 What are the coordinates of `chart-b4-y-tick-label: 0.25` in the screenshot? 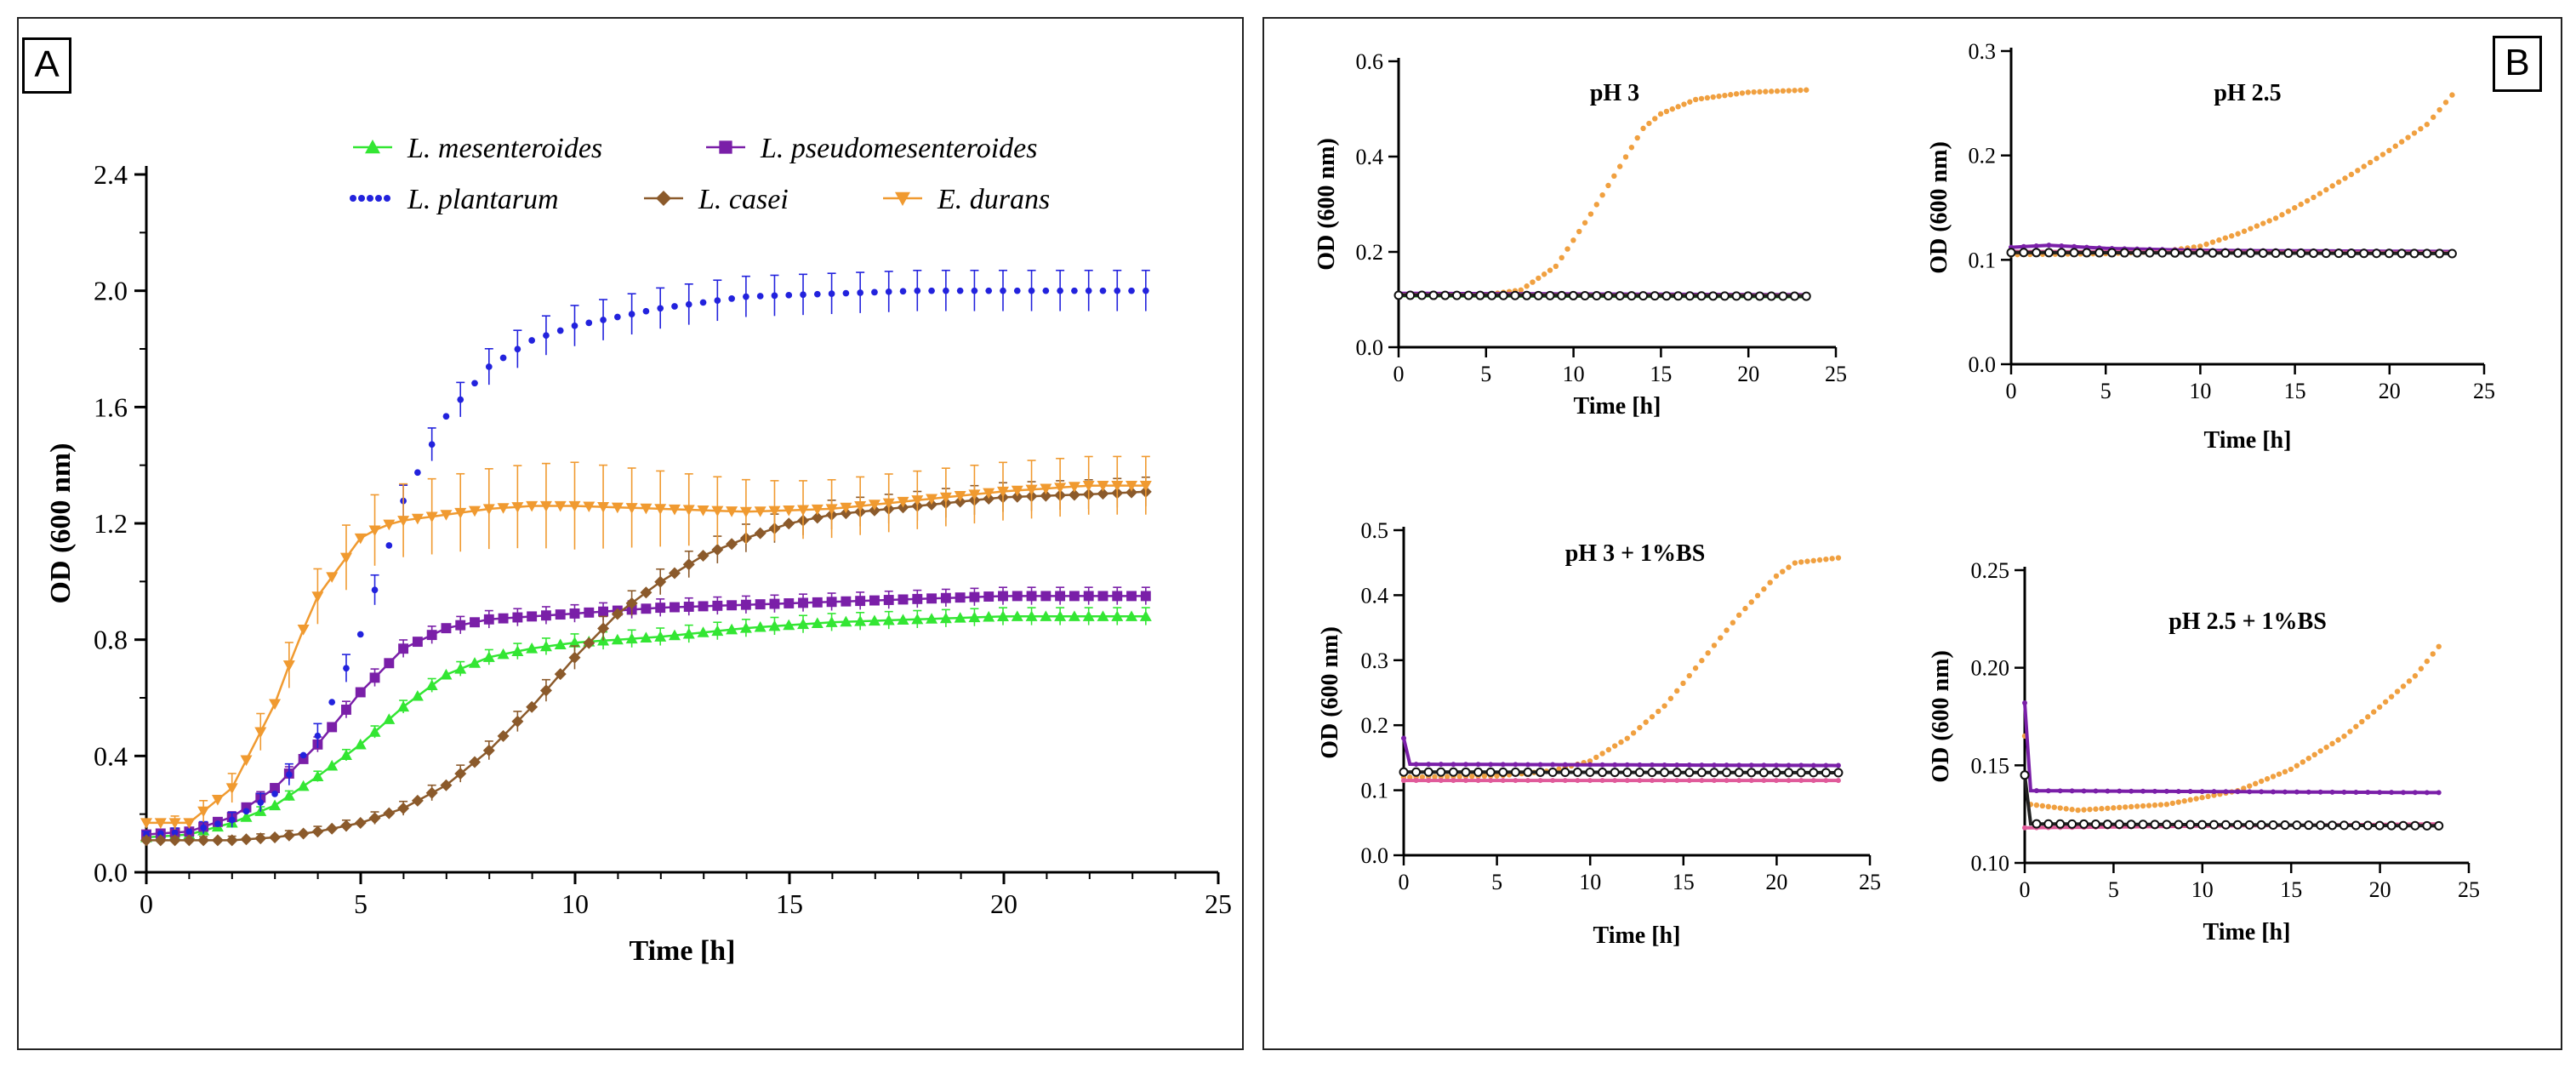 It's located at (1990, 570).